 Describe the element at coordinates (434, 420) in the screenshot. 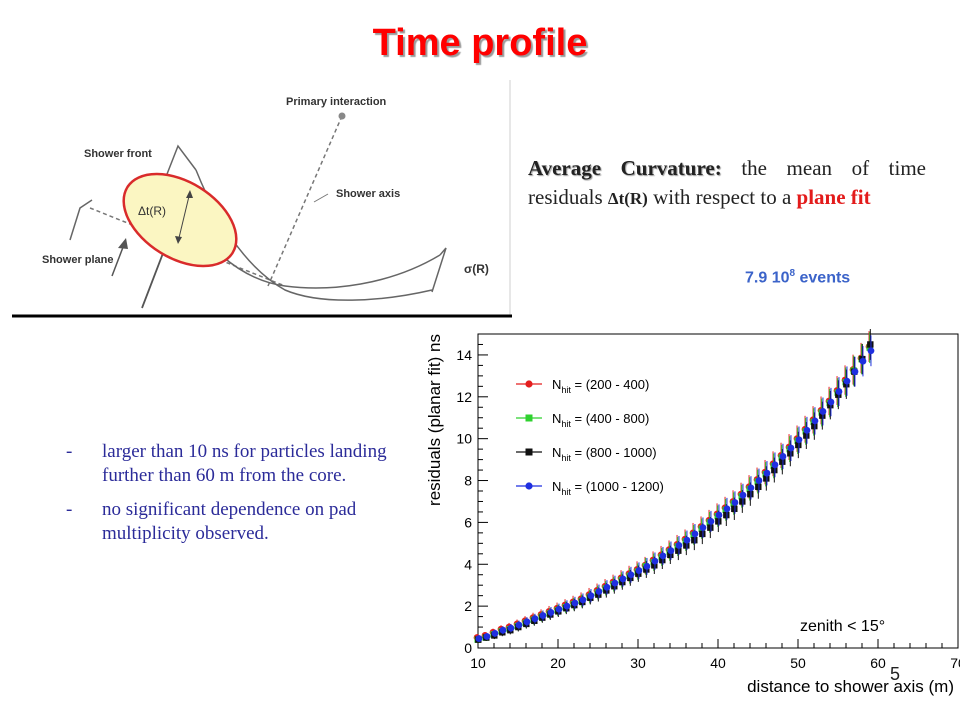

I see `y-axis-label: residuals (planar fit) ns` at that location.